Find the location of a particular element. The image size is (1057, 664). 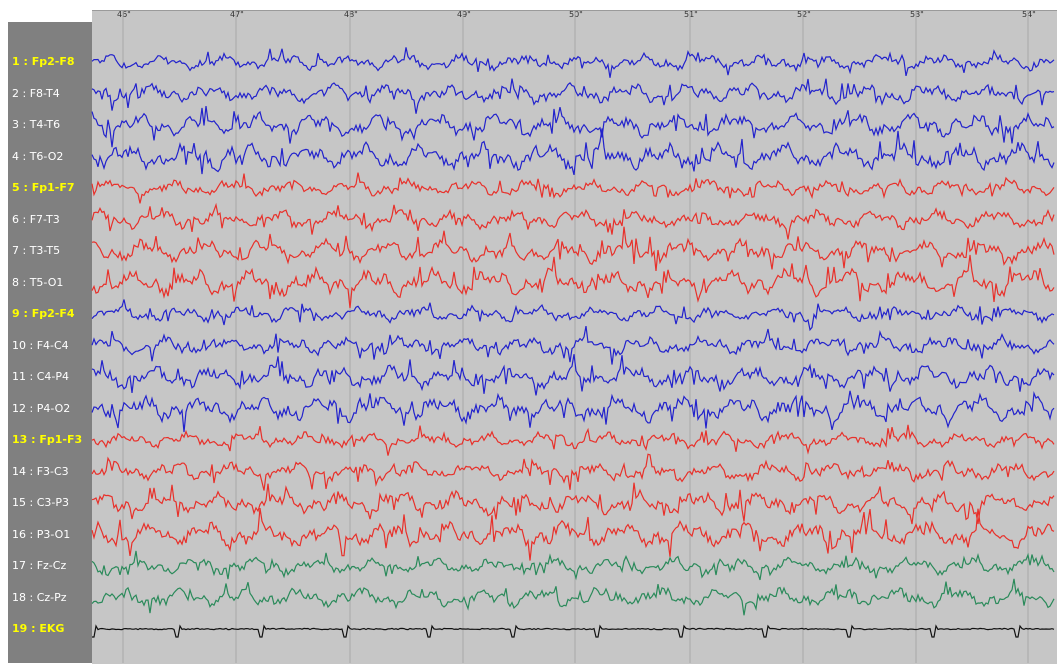

channel-label: 14 : F3-C3 is located at coordinates (40, 471).